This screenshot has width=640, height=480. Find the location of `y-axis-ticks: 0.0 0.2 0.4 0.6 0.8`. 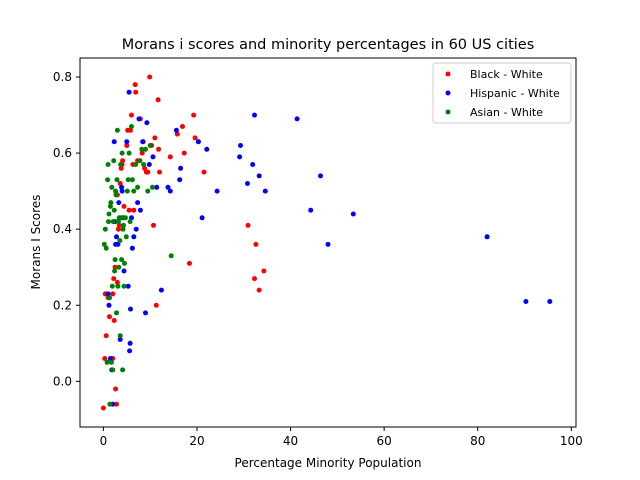

y-axis-ticks: 0.0 0.2 0.4 0.6 0.8 is located at coordinates (66, 229).